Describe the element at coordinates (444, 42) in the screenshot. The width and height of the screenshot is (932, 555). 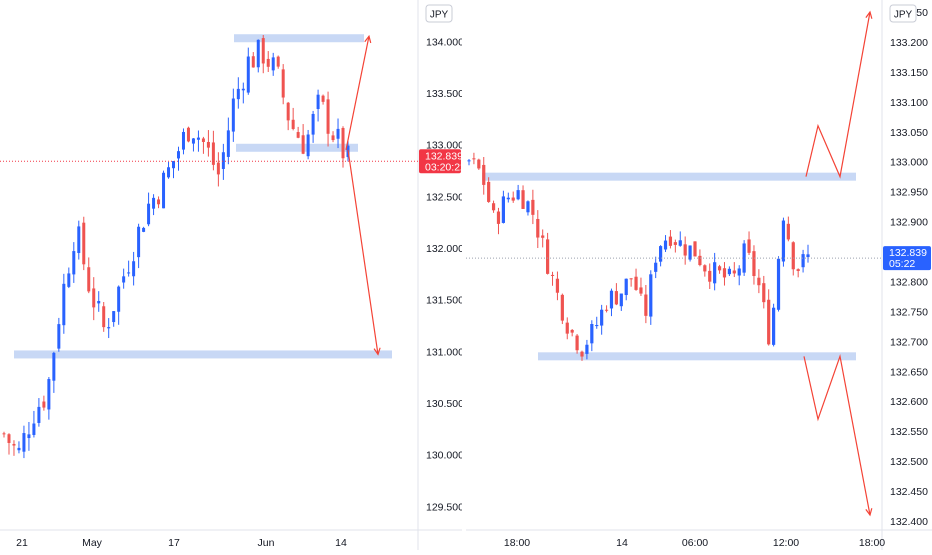
I see `price-tick-label: 134.000` at that location.